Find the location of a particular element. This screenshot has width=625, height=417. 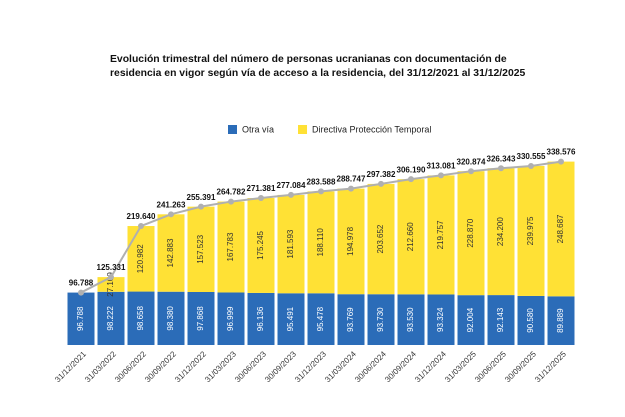

value-label: 92.004 is located at coordinates (470, 319).